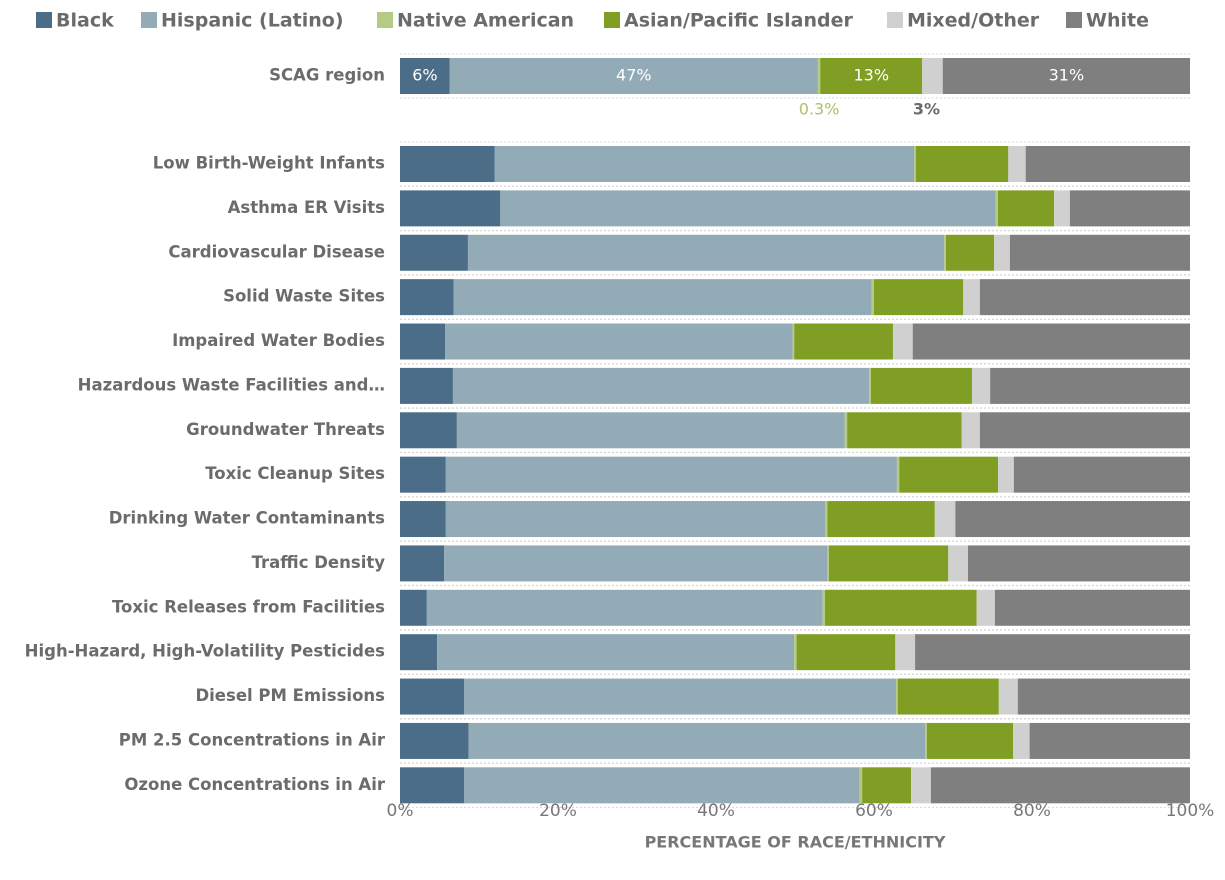 This screenshot has width=1225, height=880. What do you see at coordinates (424, 75) in the screenshot?
I see `value-label: 6%` at bounding box center [424, 75].